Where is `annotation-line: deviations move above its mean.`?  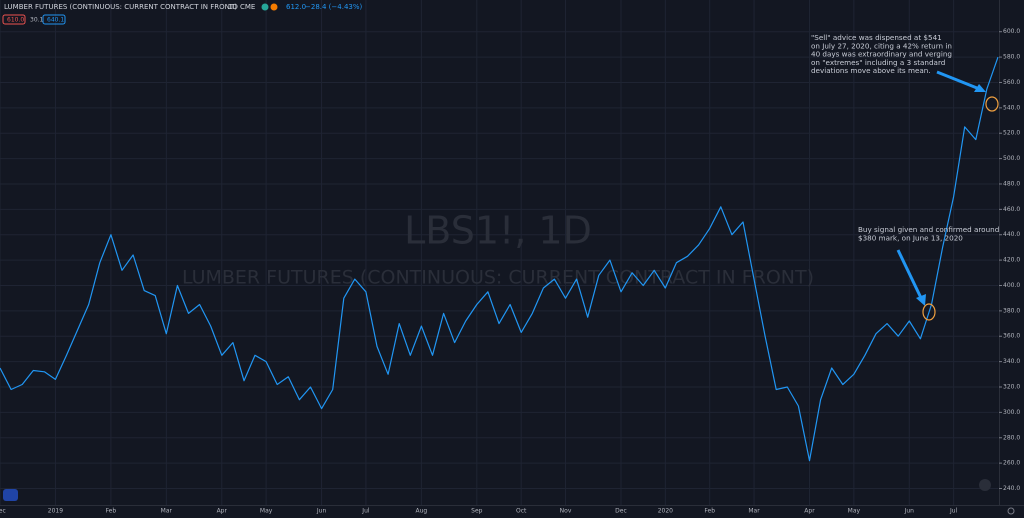 annotation-line: deviations move above its mean. is located at coordinates (871, 70).